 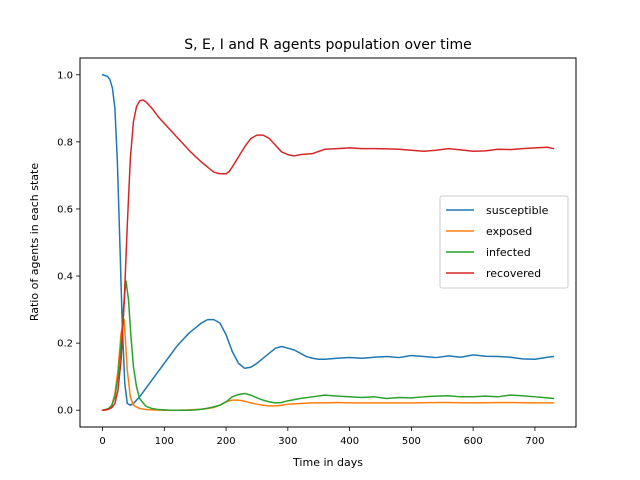 I want to click on x-tick-label: 400, so click(x=349, y=441).